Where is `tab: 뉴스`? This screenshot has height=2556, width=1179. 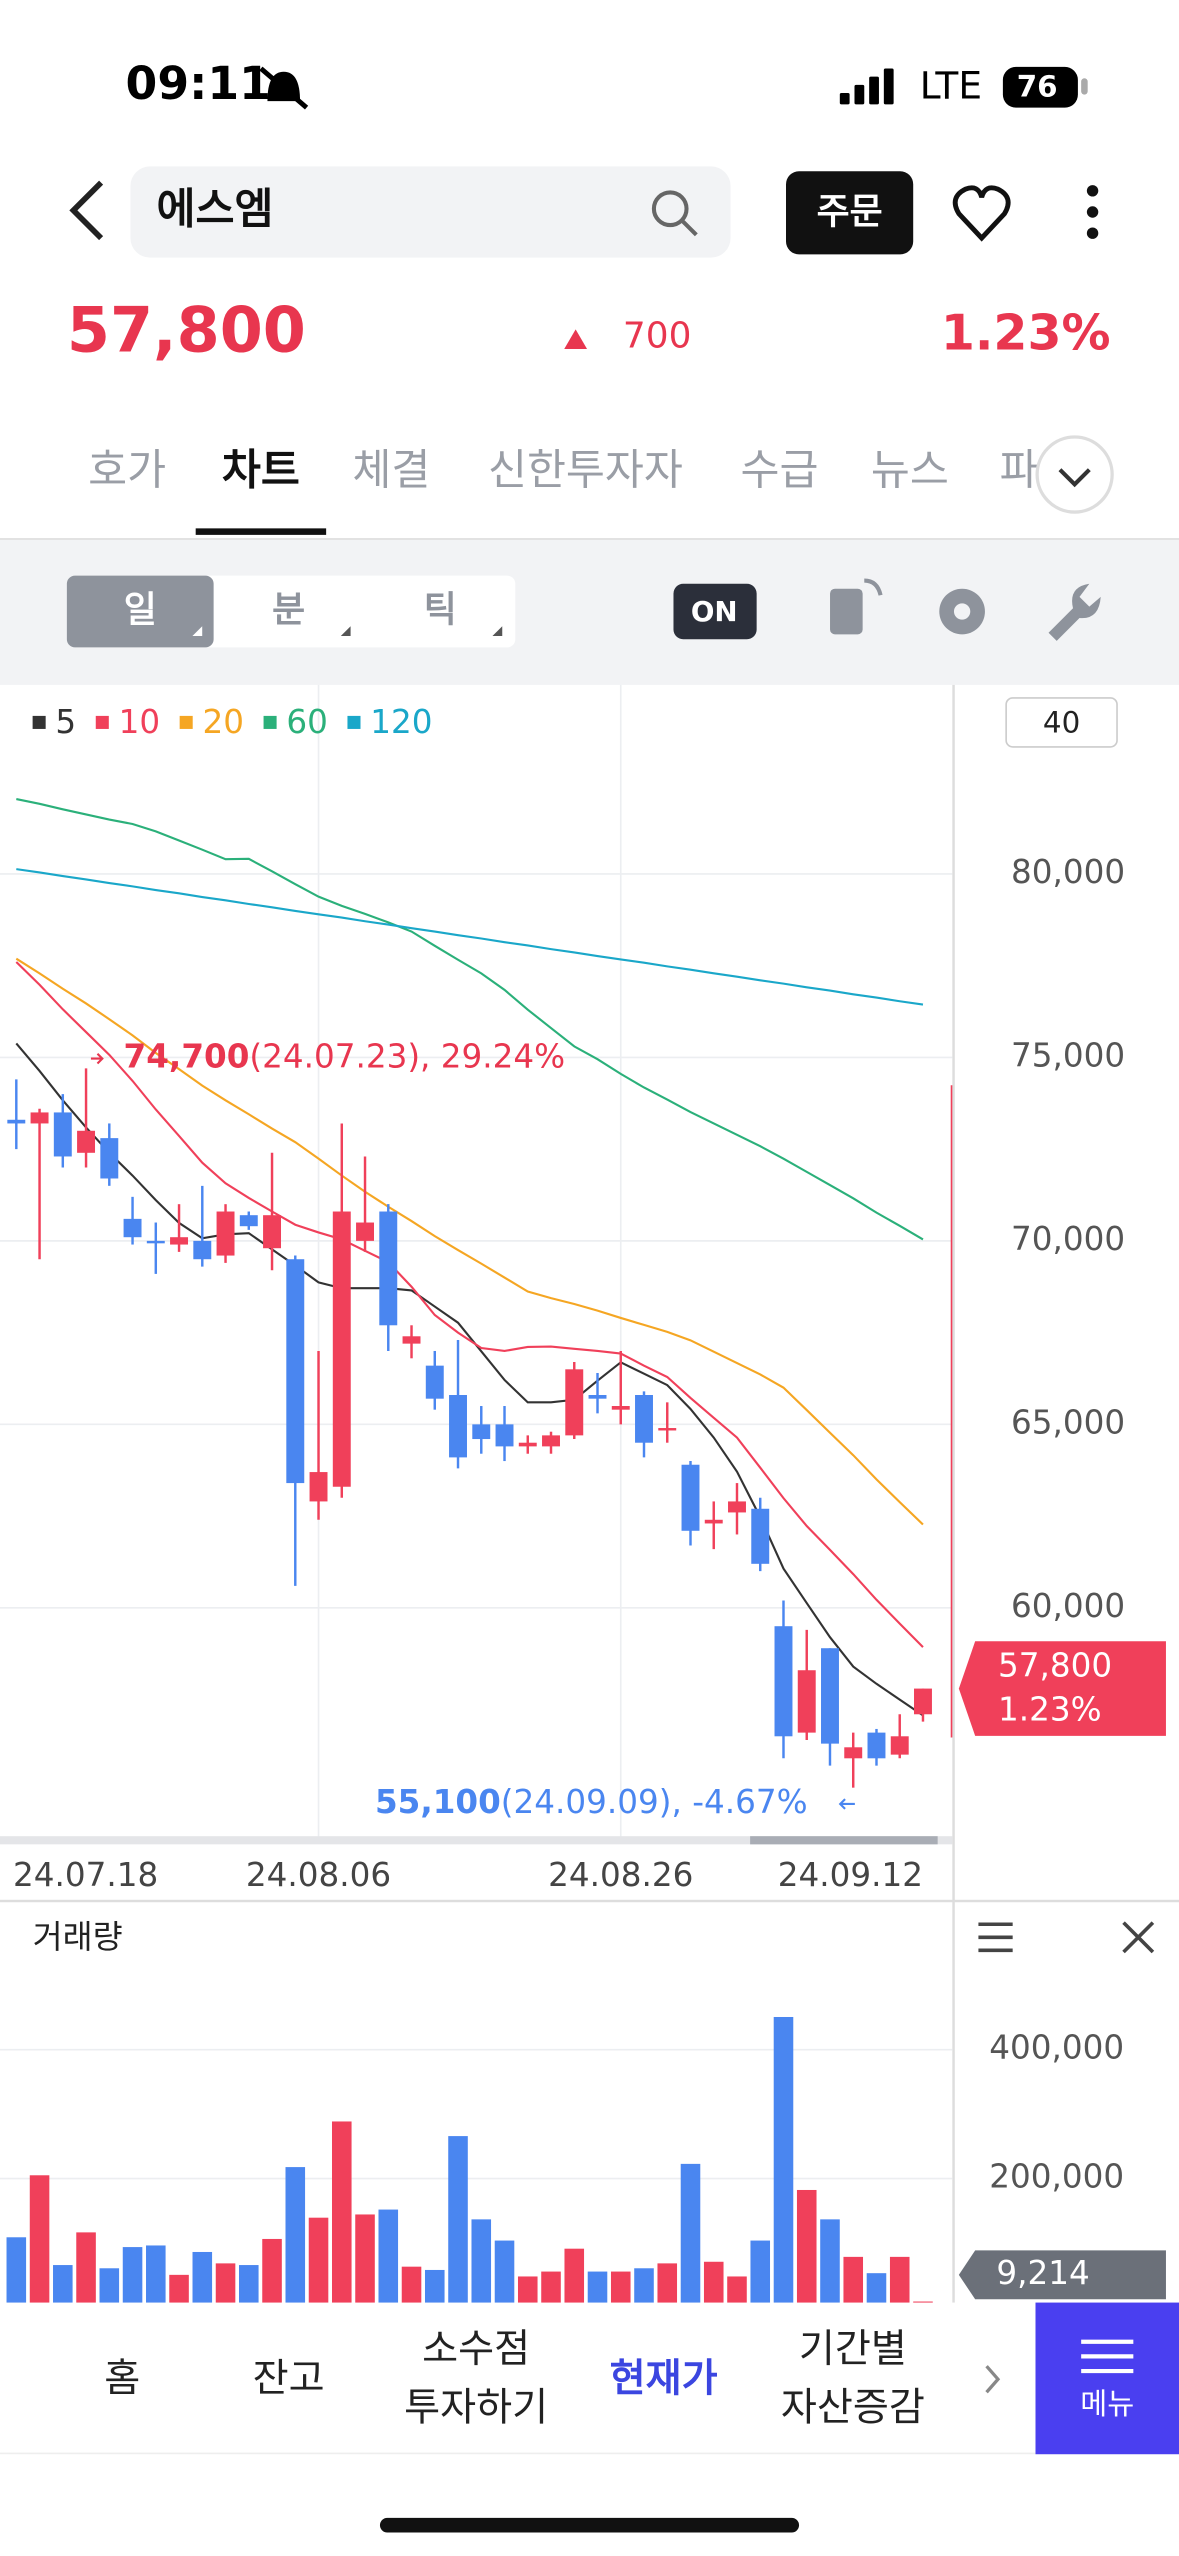 tab: 뉴스 is located at coordinates (910, 469).